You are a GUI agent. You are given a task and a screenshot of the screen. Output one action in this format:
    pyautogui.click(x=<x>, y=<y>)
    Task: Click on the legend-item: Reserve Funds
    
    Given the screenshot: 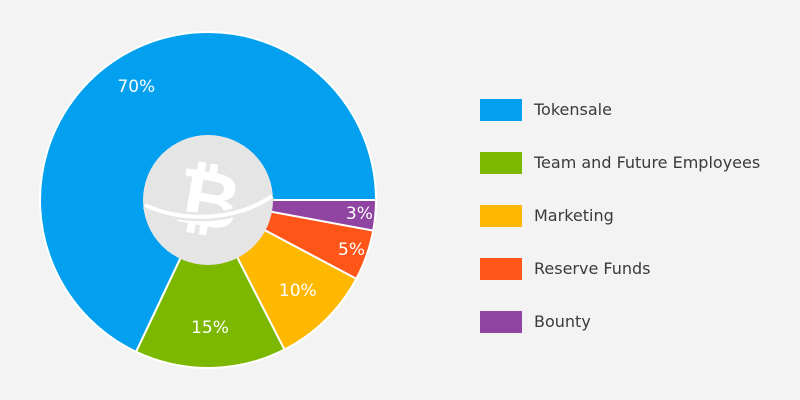 What is the action you would take?
    pyautogui.click(x=635, y=268)
    